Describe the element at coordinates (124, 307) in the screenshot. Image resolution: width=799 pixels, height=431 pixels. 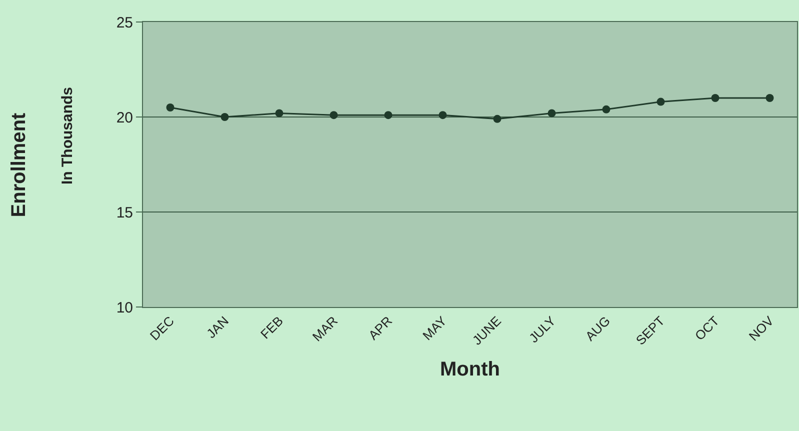
I see `y-tick-label: 10` at that location.